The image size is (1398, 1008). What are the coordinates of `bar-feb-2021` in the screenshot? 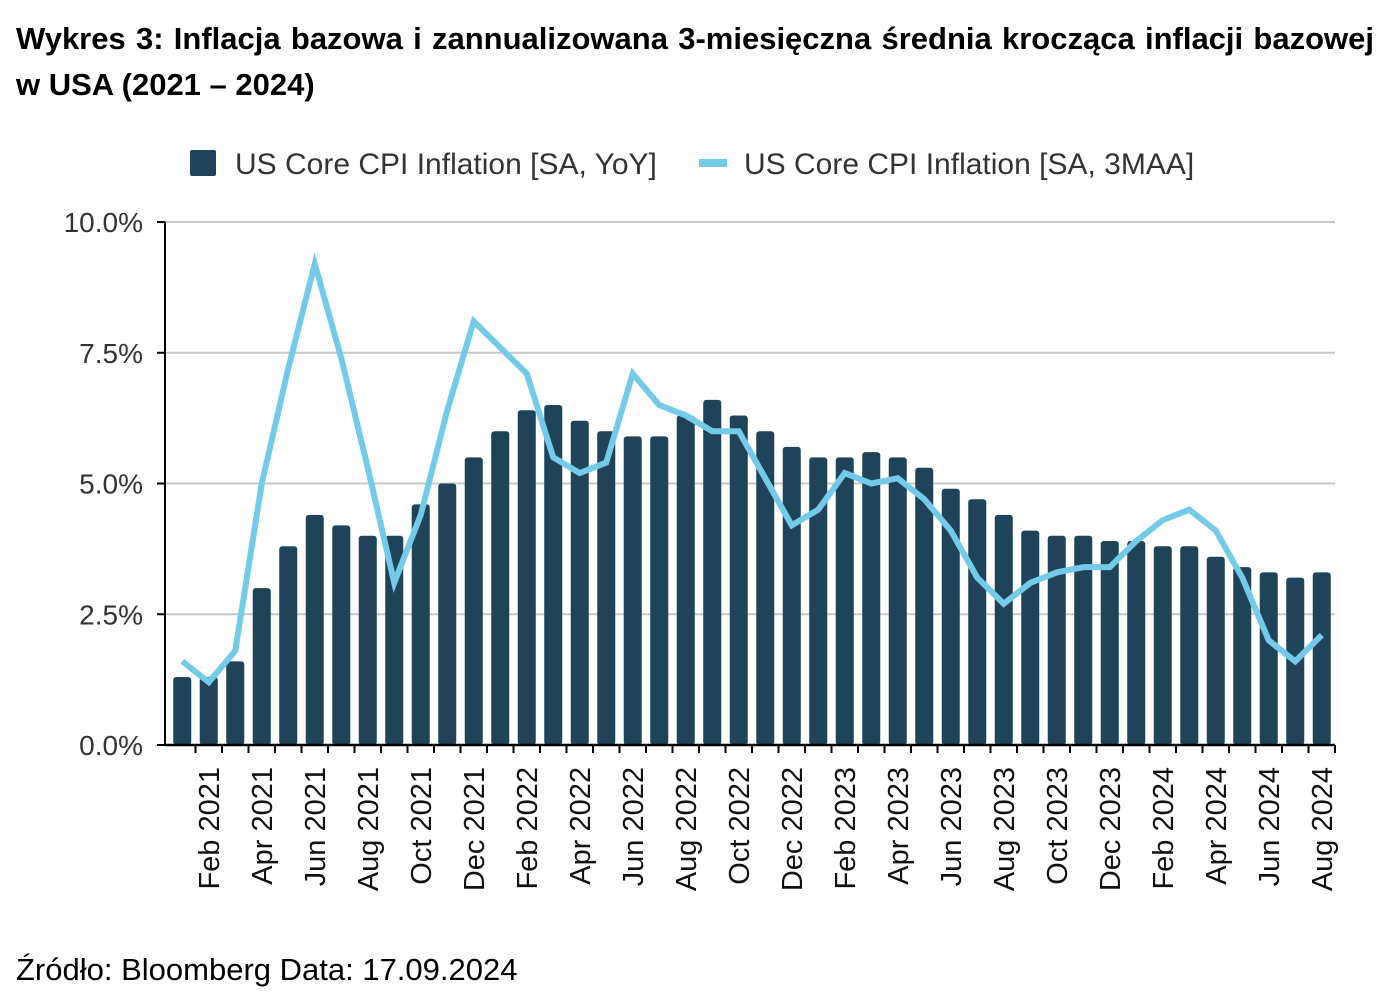 It's located at (208, 711).